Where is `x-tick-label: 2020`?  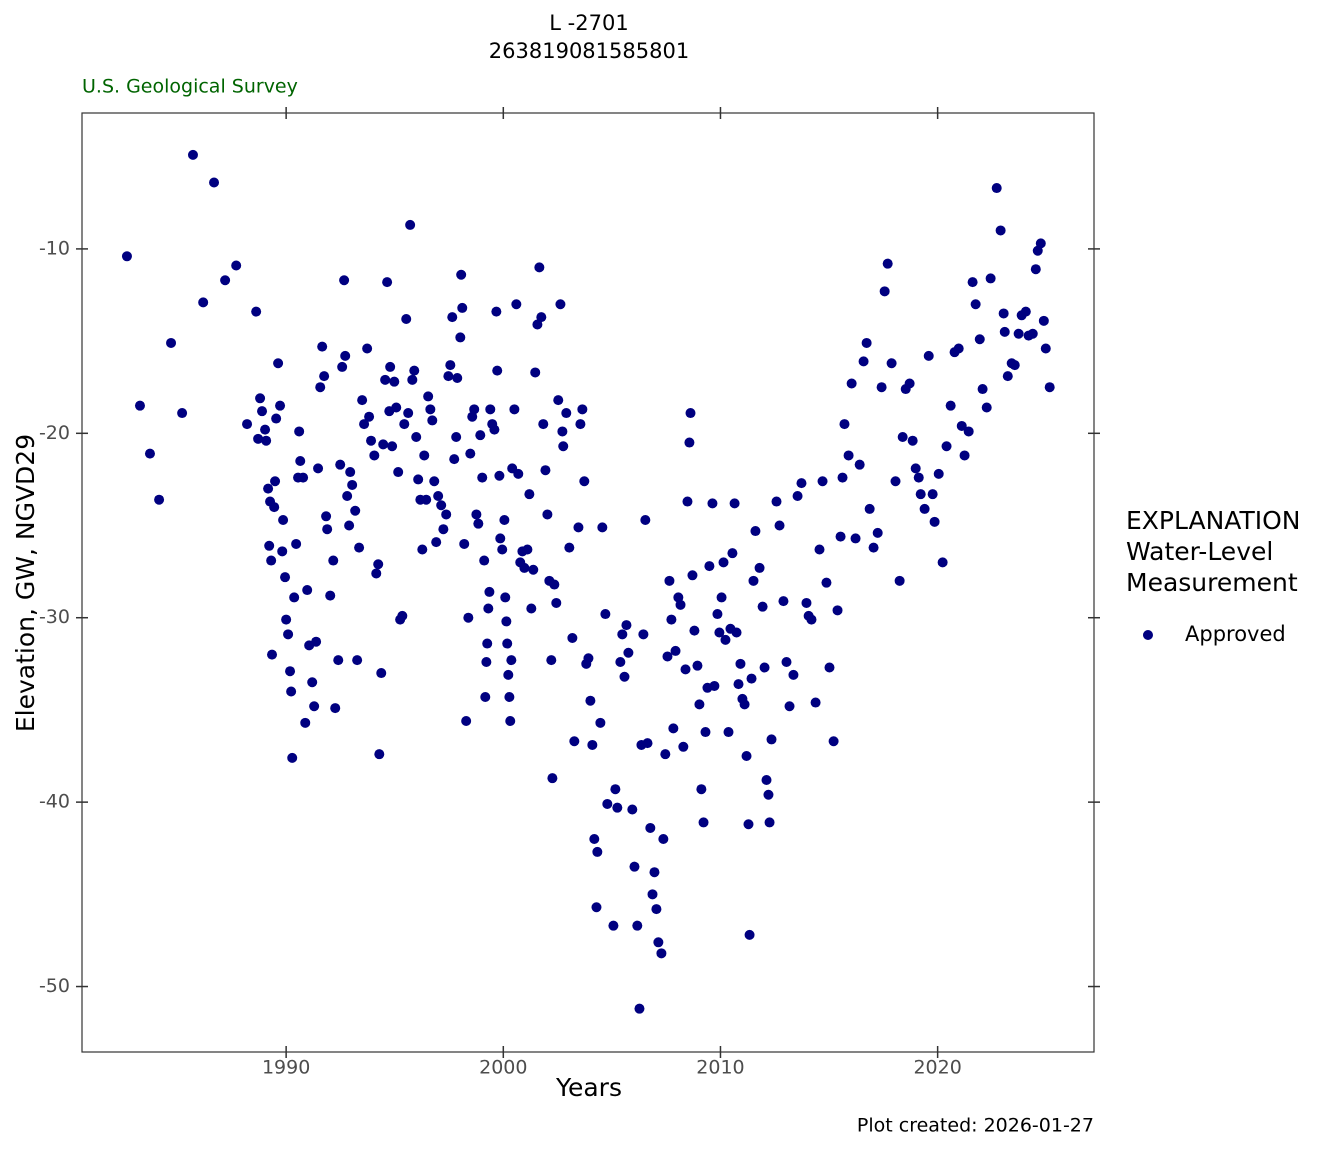 x-tick-label: 2020 is located at coordinates (937, 1068).